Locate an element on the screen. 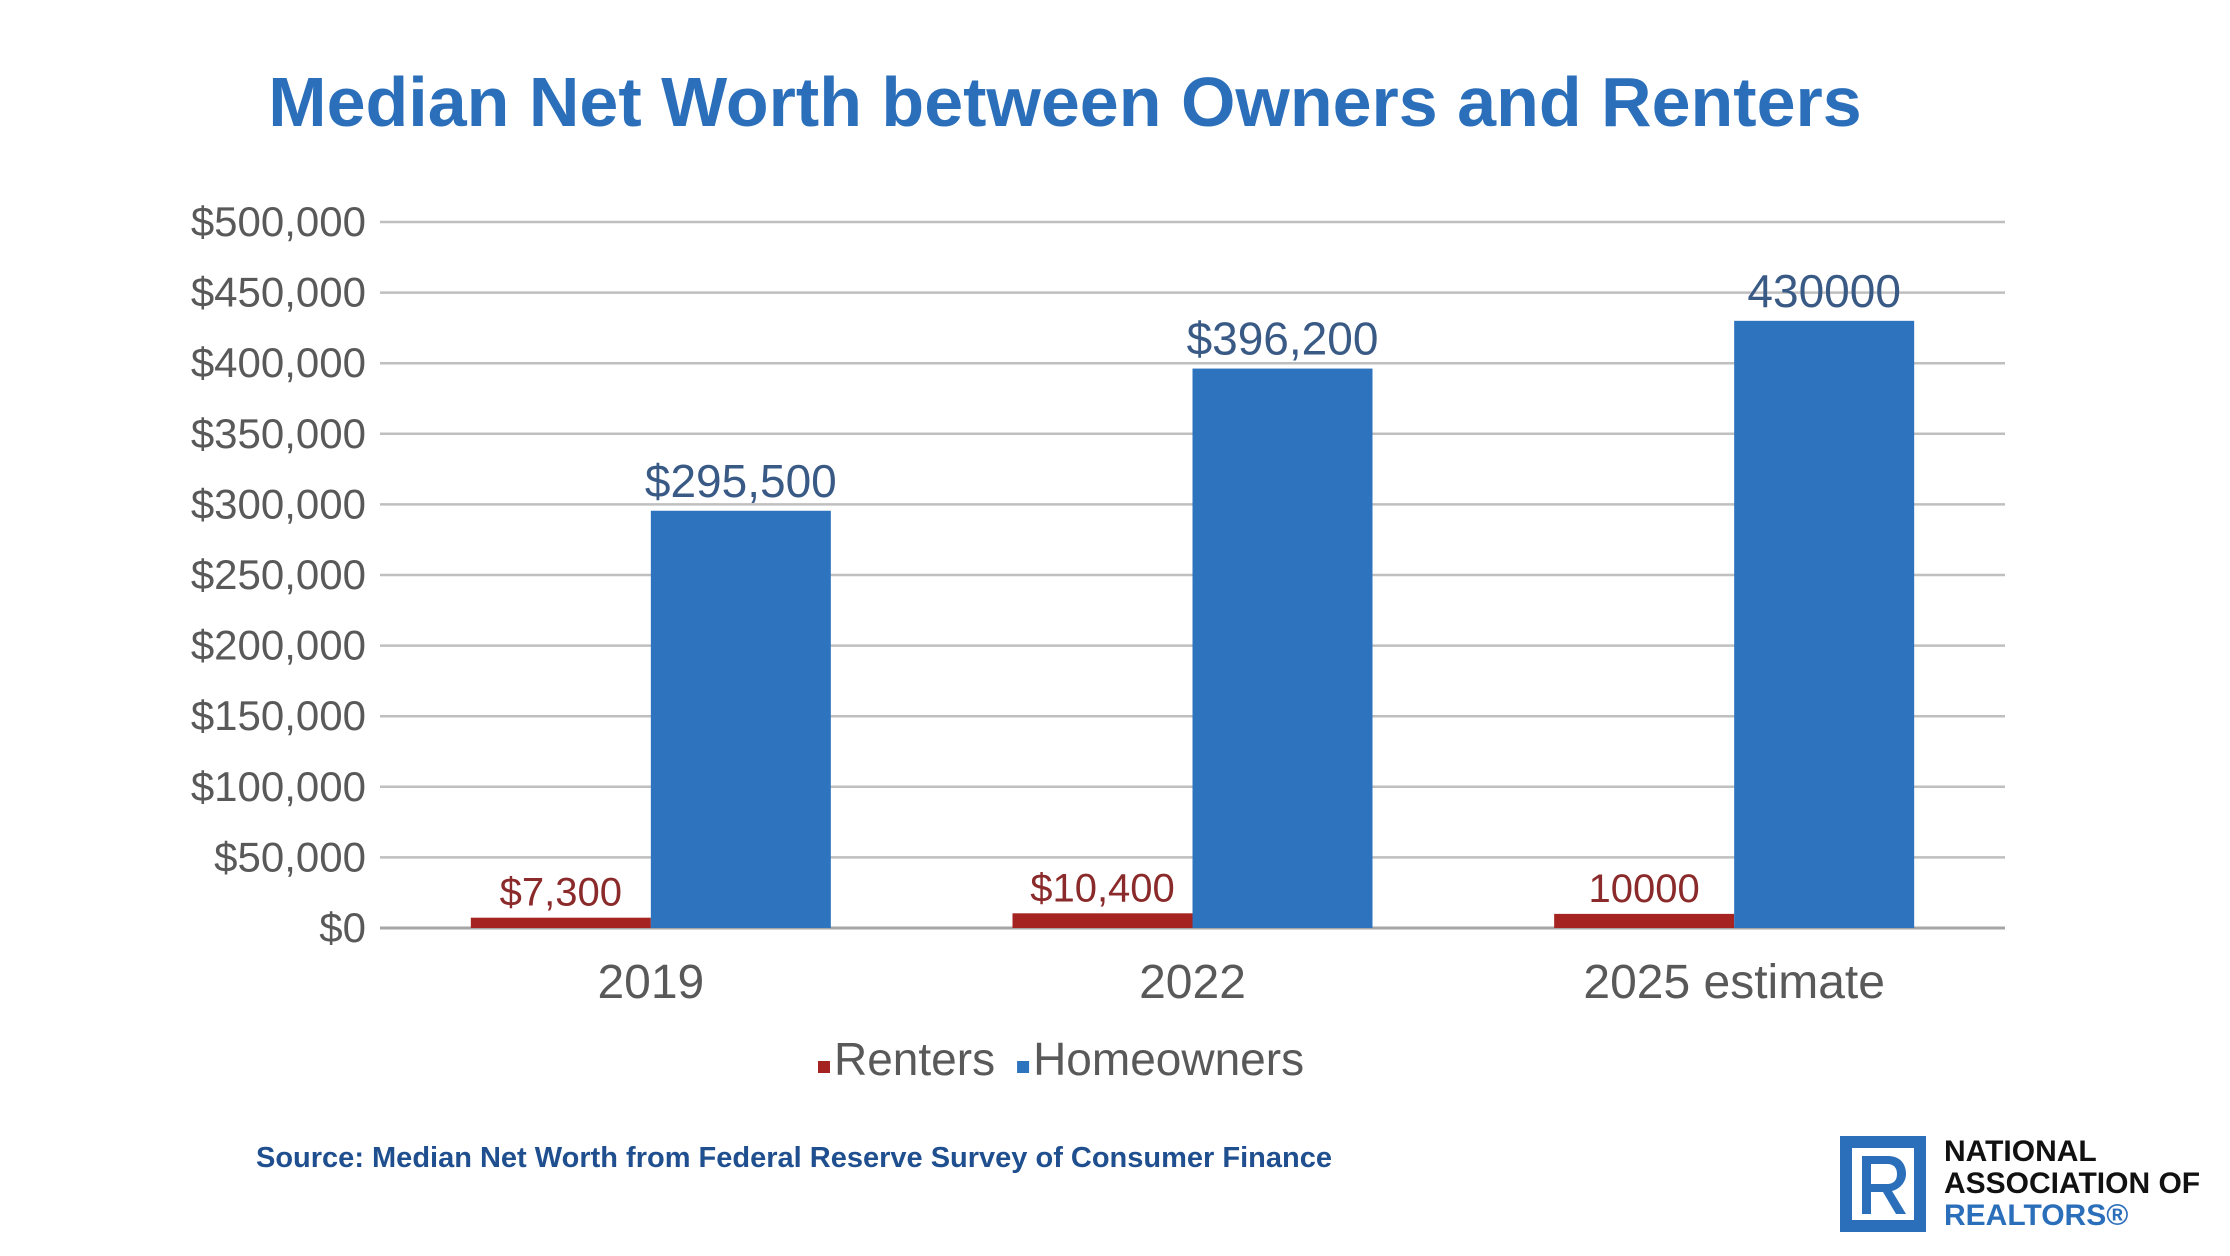 This screenshot has height=1256, width=2230. renters-data-label: $10,400 is located at coordinates (1102, 888).